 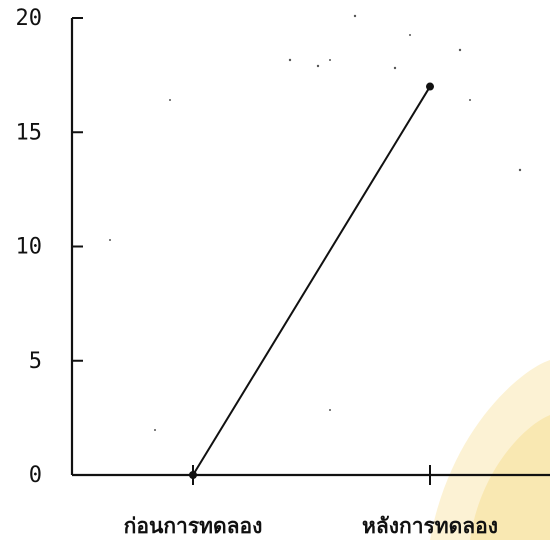 I want to click on y-axis-ticks: 0 5 10 15 20, so click(x=49, y=247).